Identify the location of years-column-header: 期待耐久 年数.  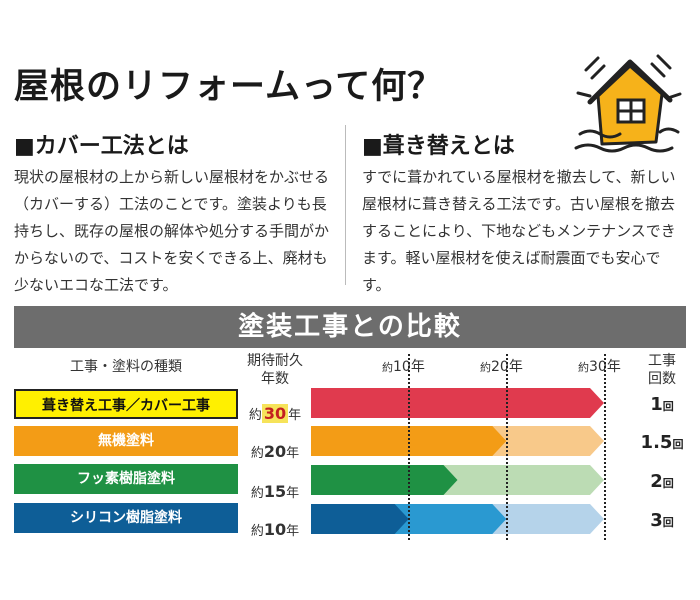
(275, 370).